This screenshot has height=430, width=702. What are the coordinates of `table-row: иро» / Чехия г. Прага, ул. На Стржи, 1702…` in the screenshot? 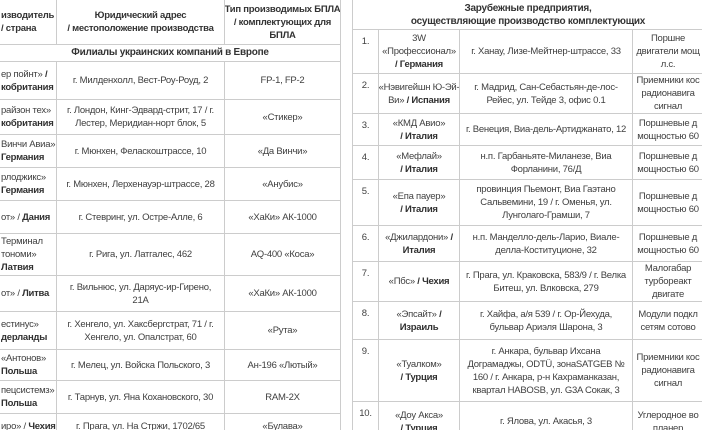 It's located at (170, 422).